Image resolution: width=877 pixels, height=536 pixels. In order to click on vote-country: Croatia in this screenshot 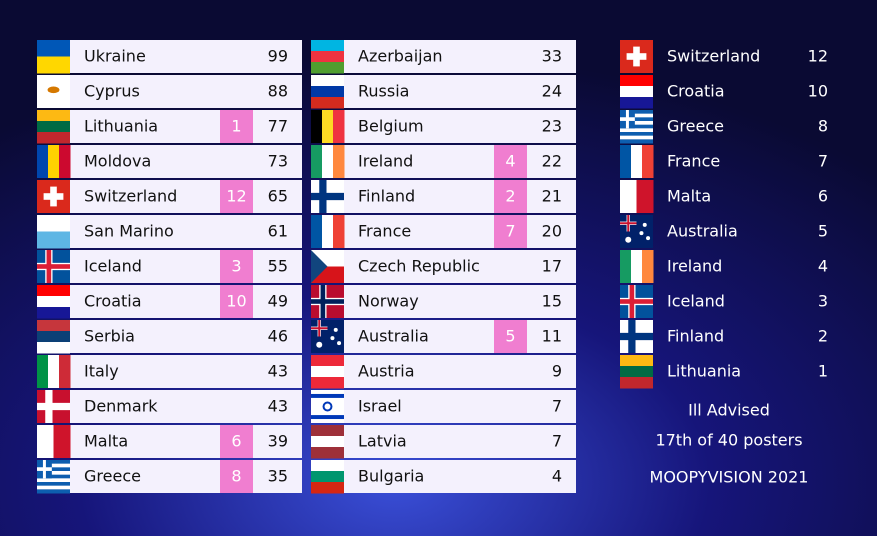, I will do `click(696, 91)`.